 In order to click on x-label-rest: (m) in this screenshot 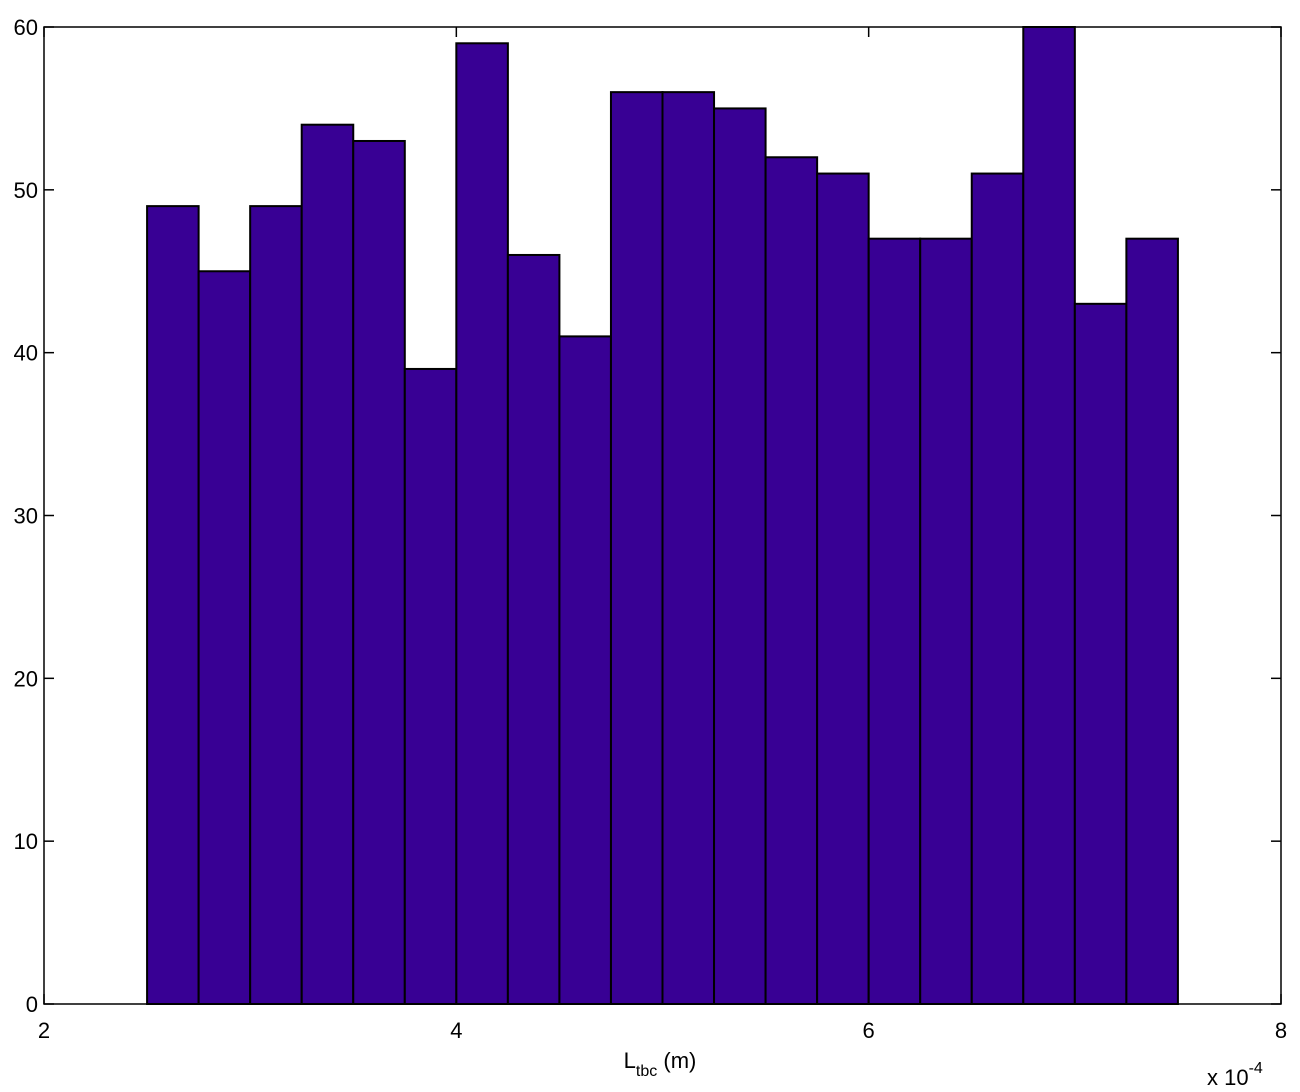, I will do `click(676, 1060)`.